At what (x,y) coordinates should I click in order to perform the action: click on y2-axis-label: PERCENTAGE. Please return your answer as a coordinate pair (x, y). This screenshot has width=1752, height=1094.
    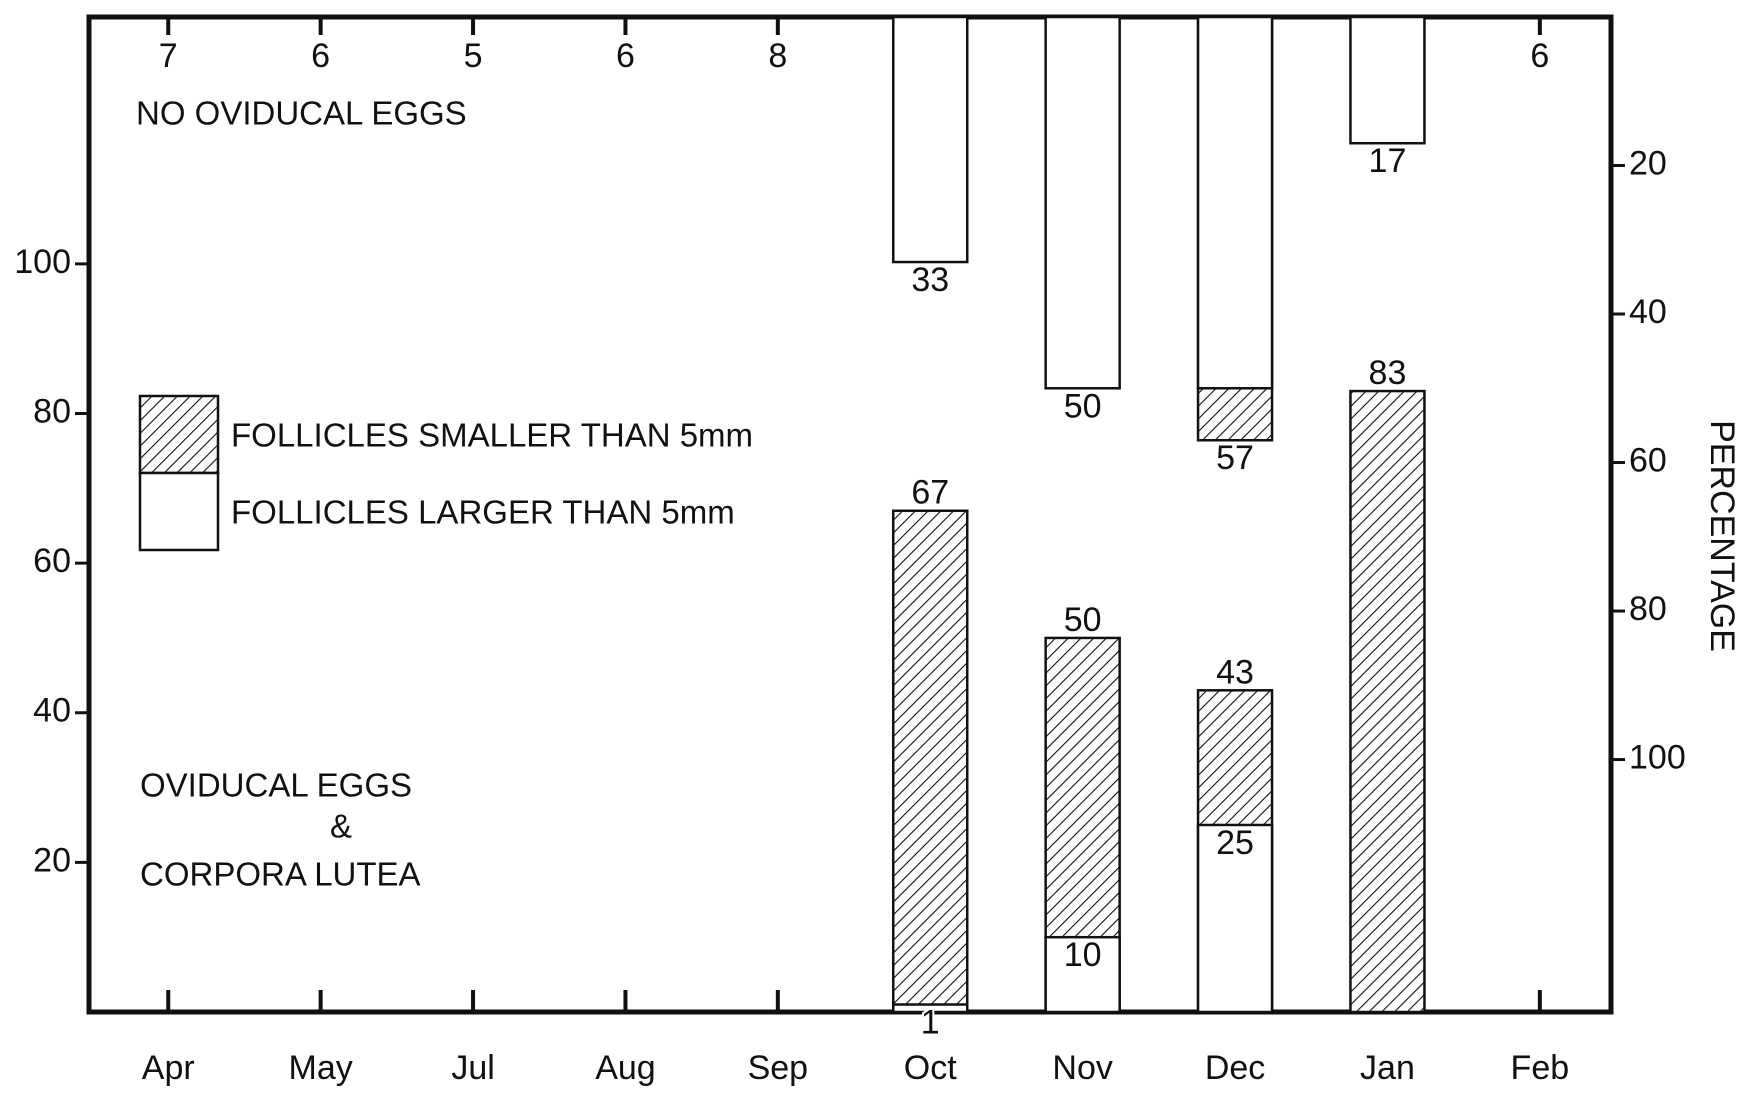
    Looking at the image, I should click on (1722, 536).